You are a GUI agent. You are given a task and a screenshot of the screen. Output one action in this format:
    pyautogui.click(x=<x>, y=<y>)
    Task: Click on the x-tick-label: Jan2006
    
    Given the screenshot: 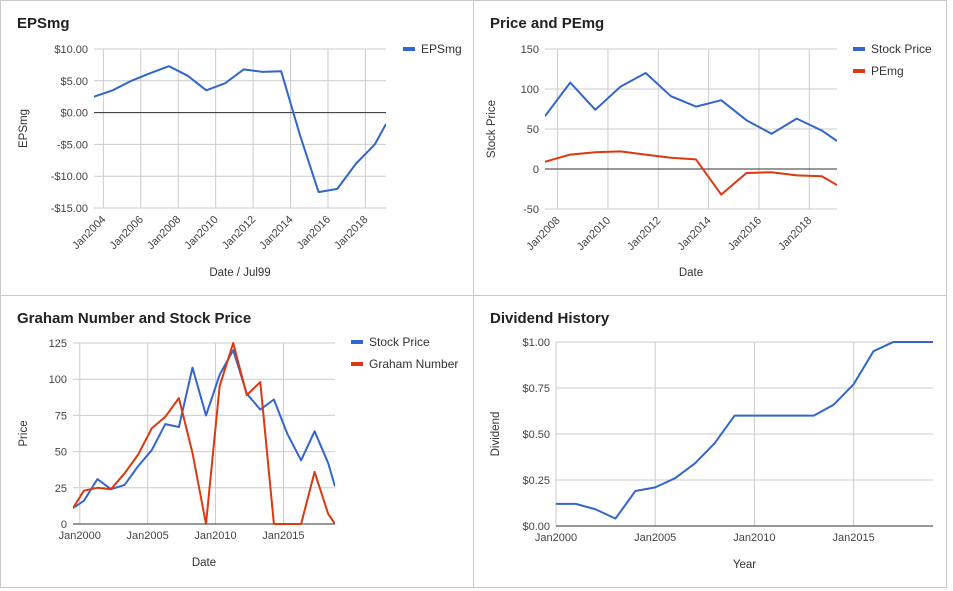 What is the action you would take?
    pyautogui.click(x=127, y=233)
    